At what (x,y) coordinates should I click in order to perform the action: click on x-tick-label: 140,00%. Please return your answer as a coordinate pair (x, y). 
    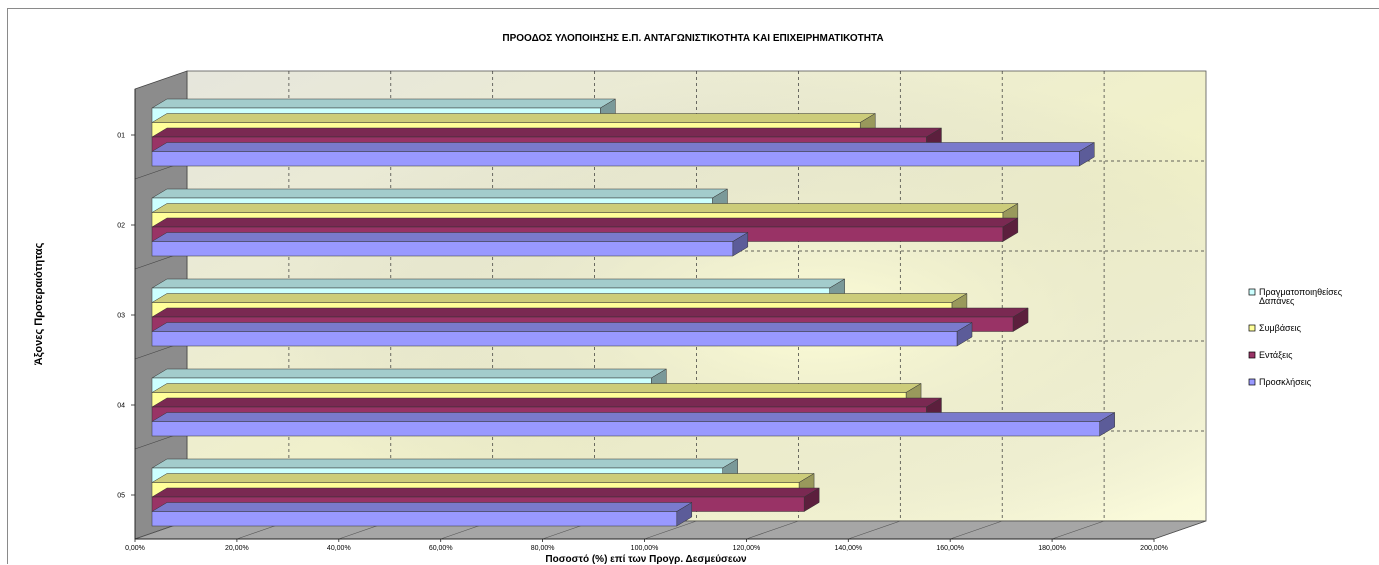
    Looking at the image, I should click on (848, 548).